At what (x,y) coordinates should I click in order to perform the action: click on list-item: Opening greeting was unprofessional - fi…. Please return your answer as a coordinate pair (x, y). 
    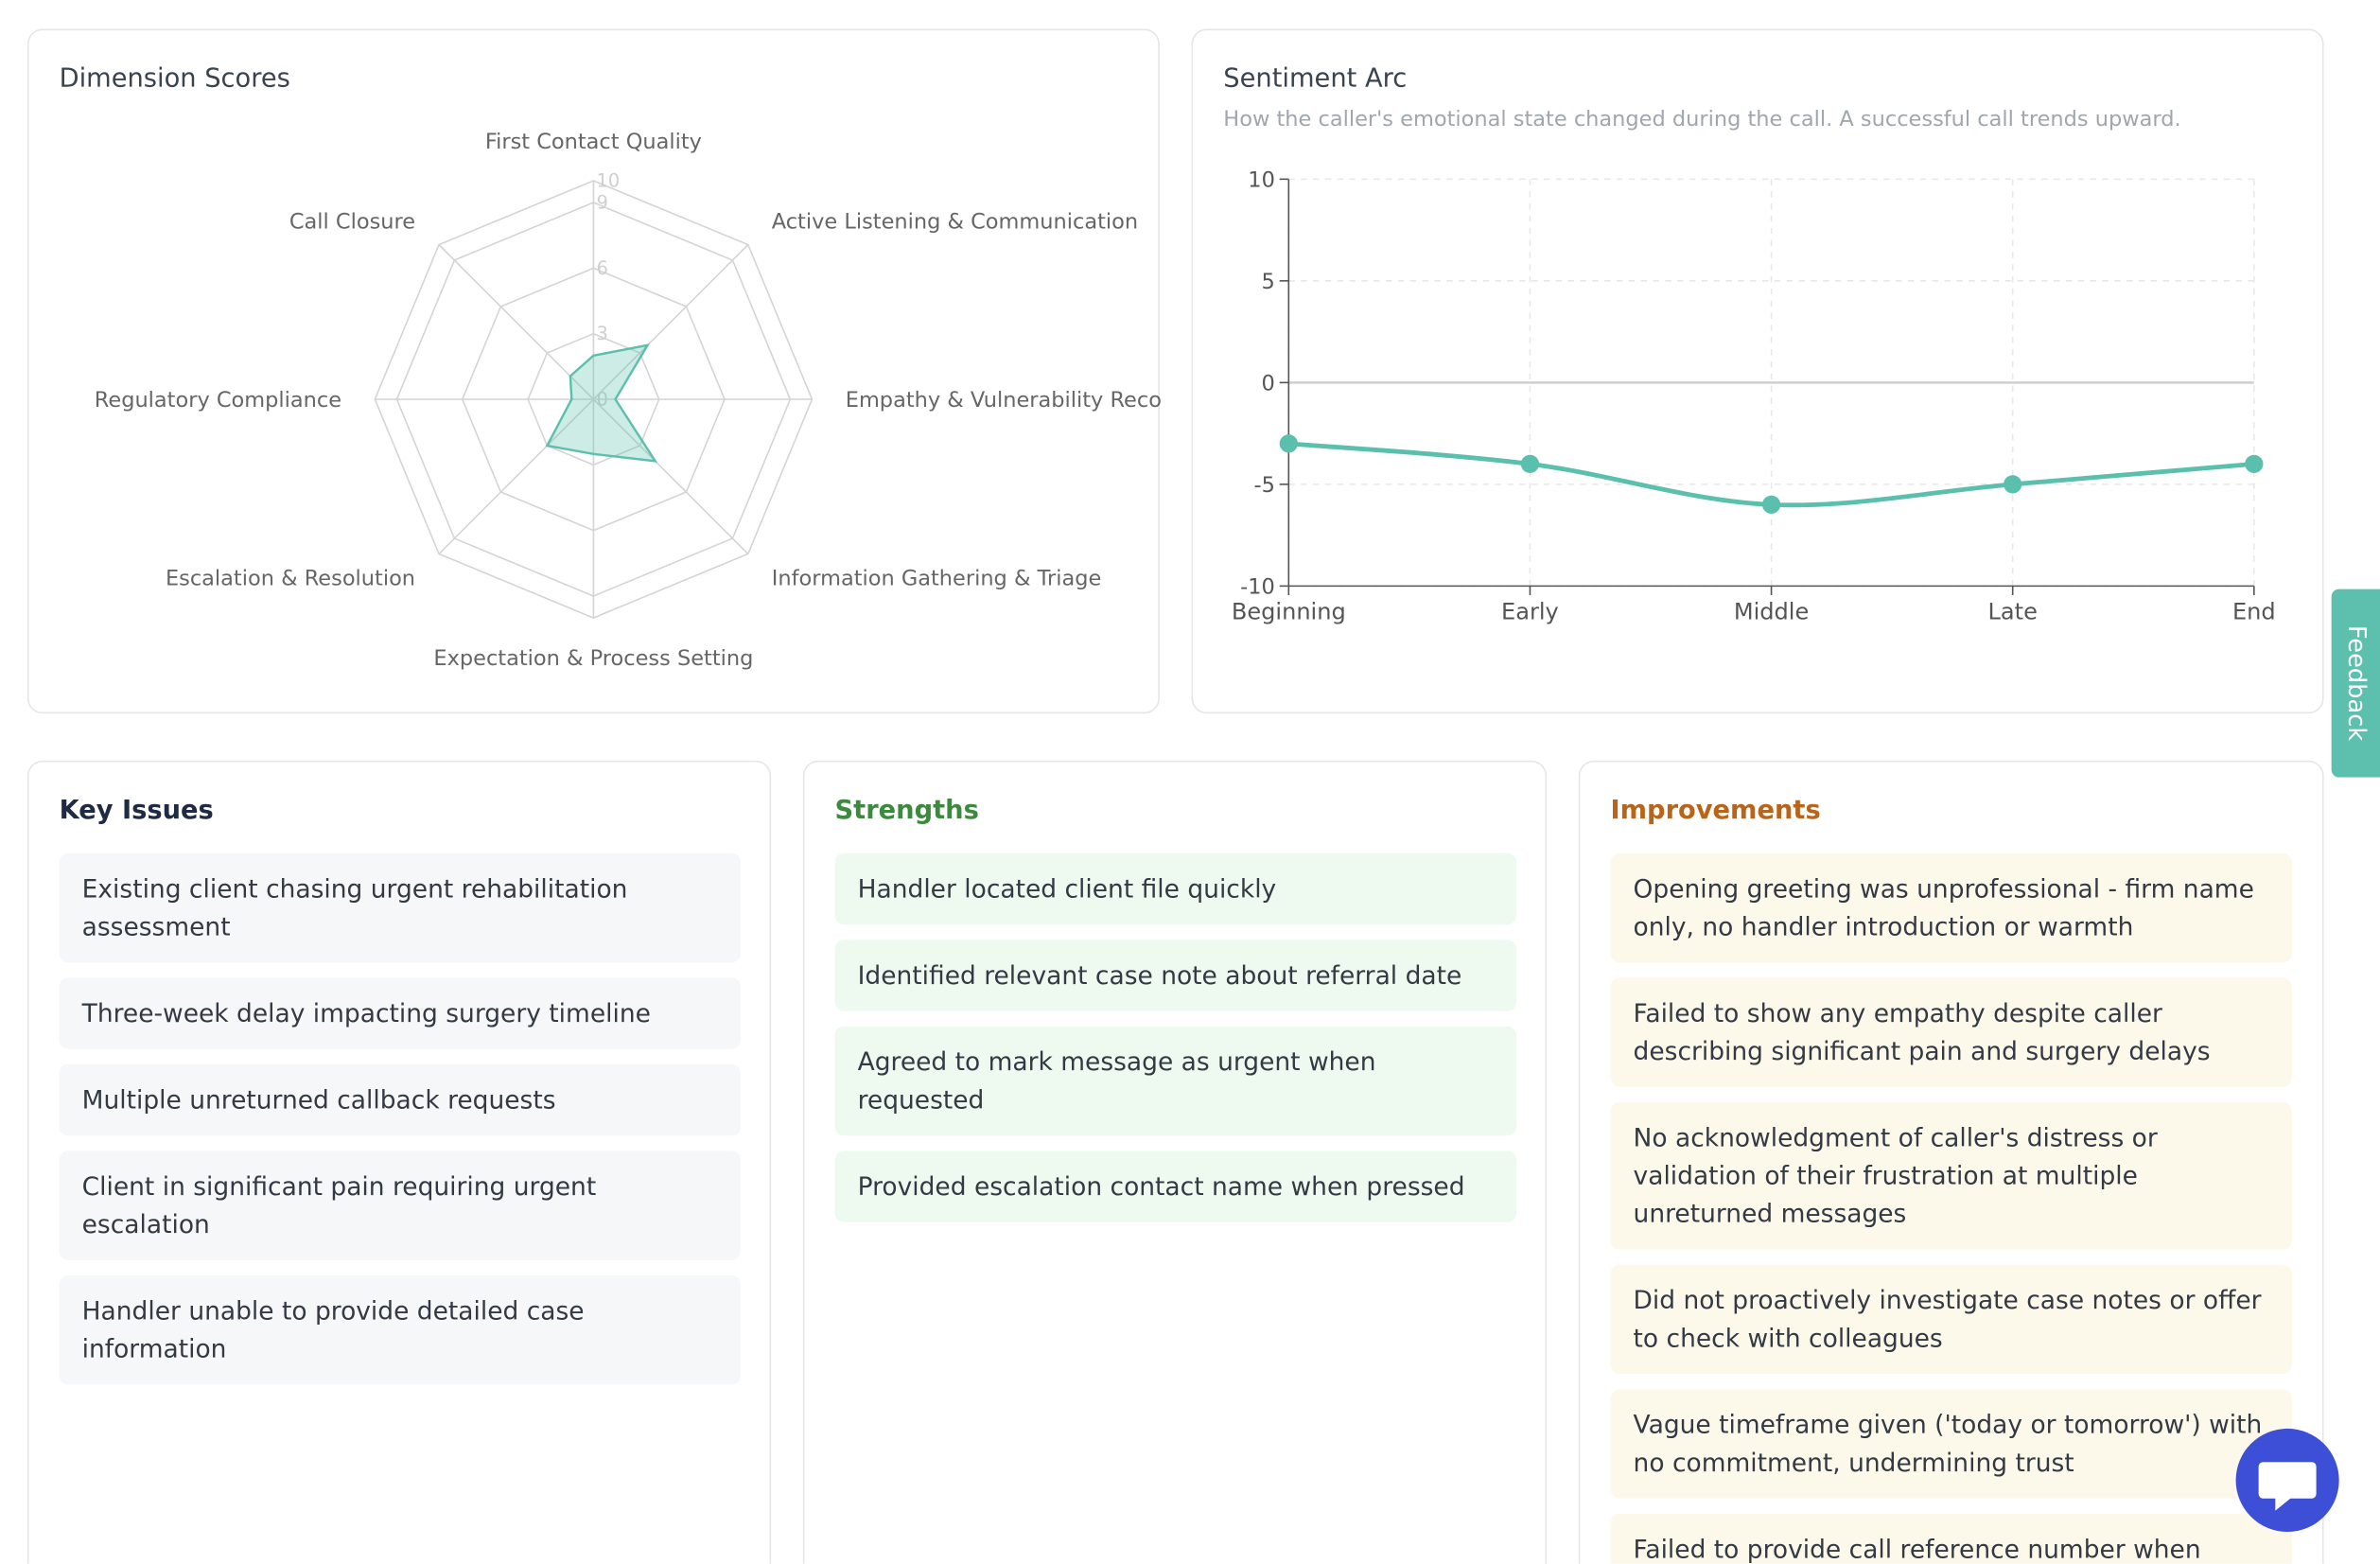
    Looking at the image, I should click on (1951, 907).